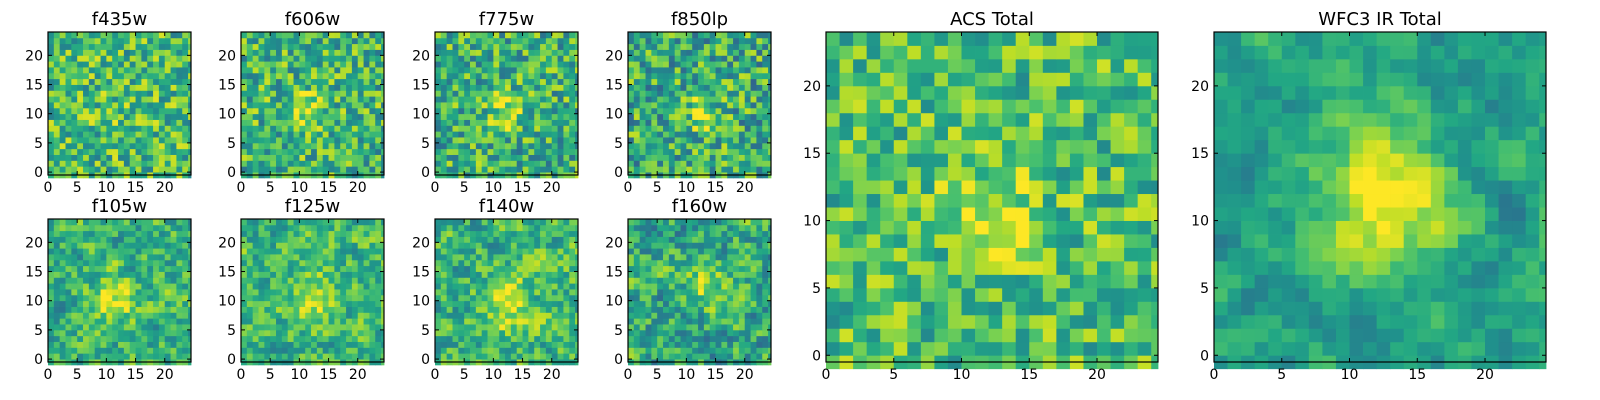  What do you see at coordinates (312, 19) in the screenshot?
I see `panel-title: f606w` at bounding box center [312, 19].